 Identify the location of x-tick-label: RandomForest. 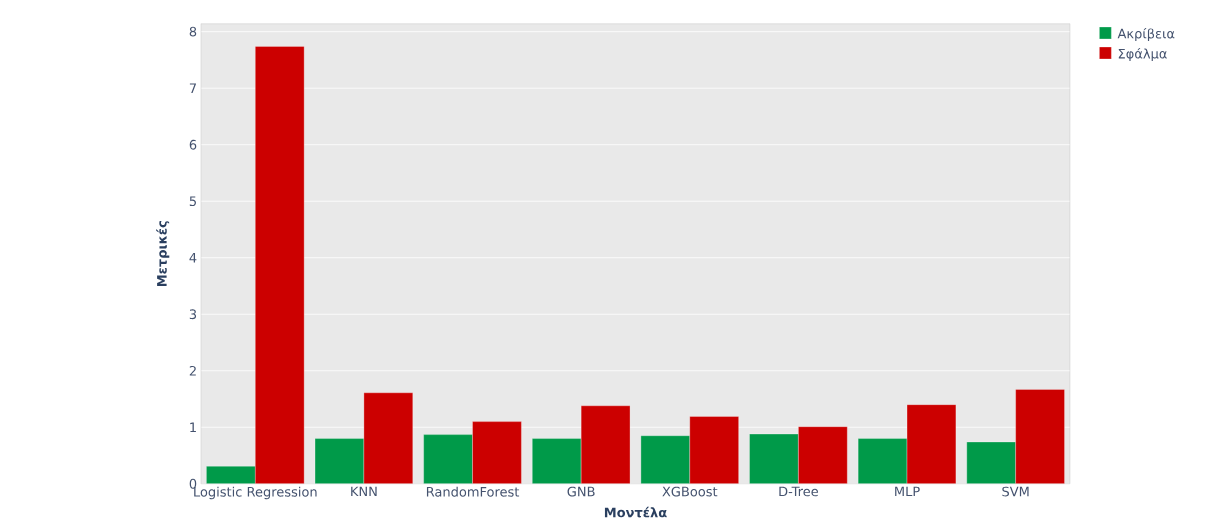
(473, 491).